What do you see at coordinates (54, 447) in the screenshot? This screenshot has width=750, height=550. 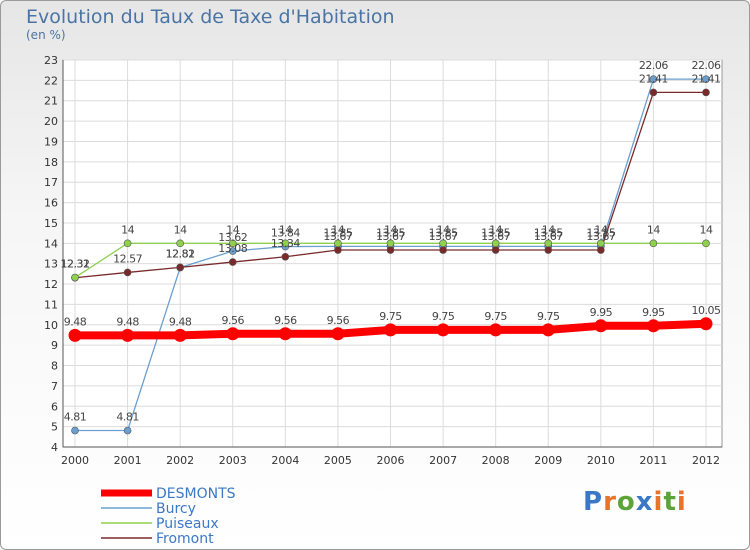 I see `y-tick-label: 4` at bounding box center [54, 447].